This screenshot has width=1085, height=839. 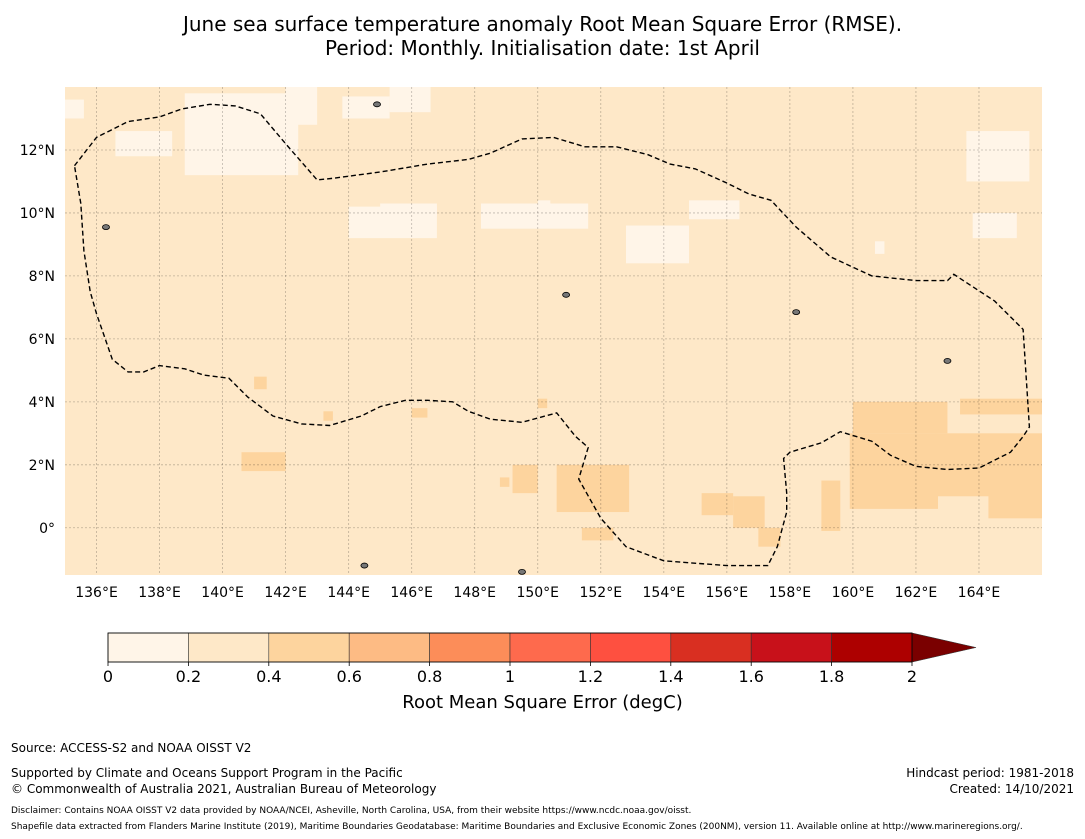 I want to click on lon-tick-label: 138°E, so click(x=159, y=593).